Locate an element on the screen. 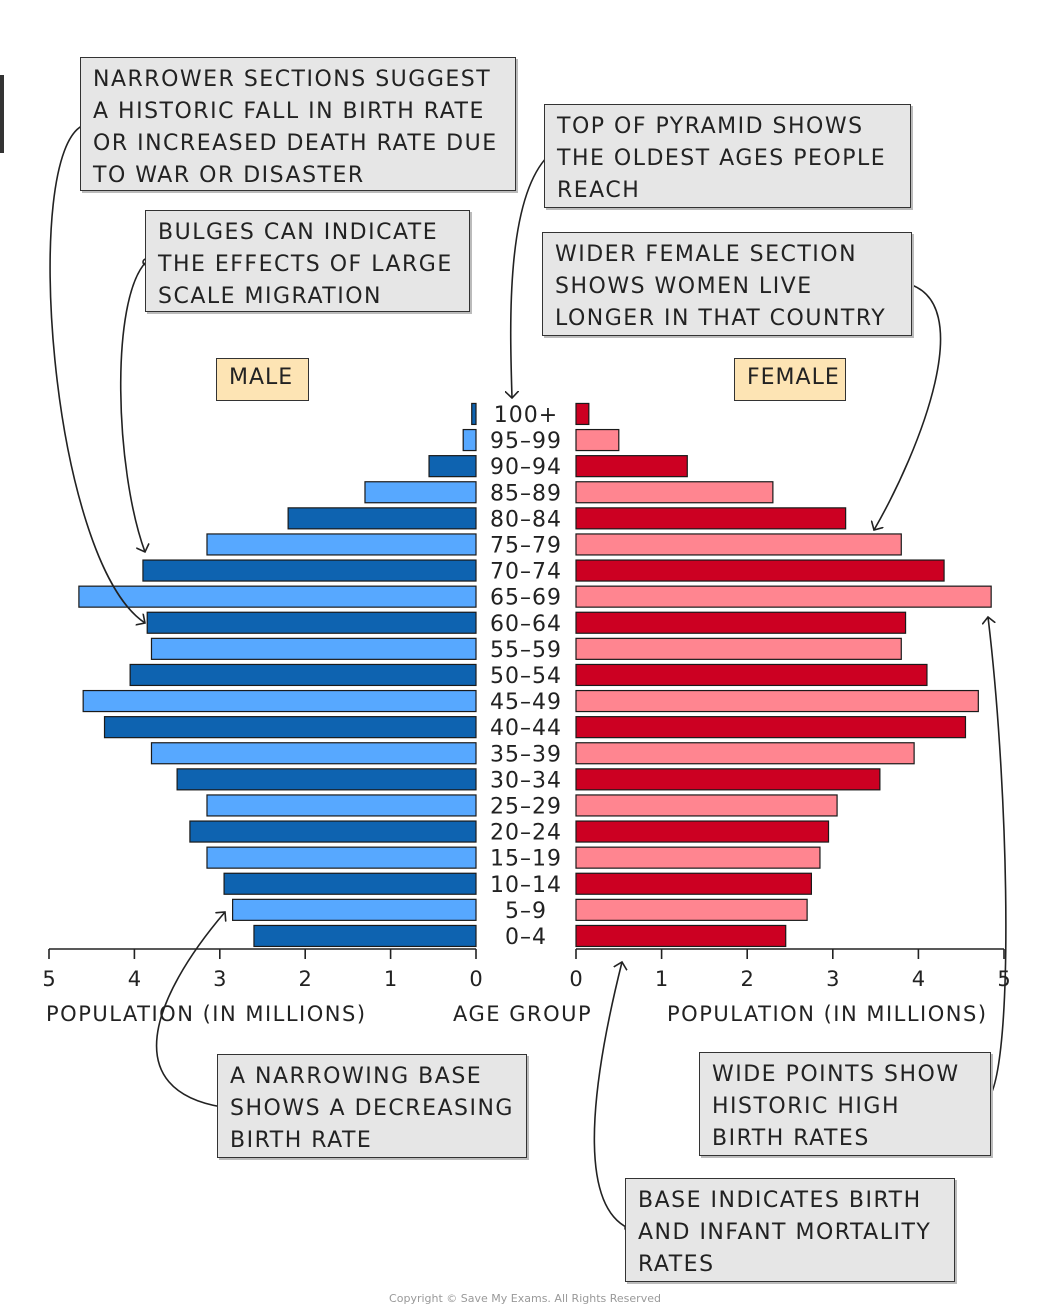 Image resolution: width=1050 pixels, height=1316 pixels. x-axis-title-center: AGE GROUP is located at coordinates (523, 1014).